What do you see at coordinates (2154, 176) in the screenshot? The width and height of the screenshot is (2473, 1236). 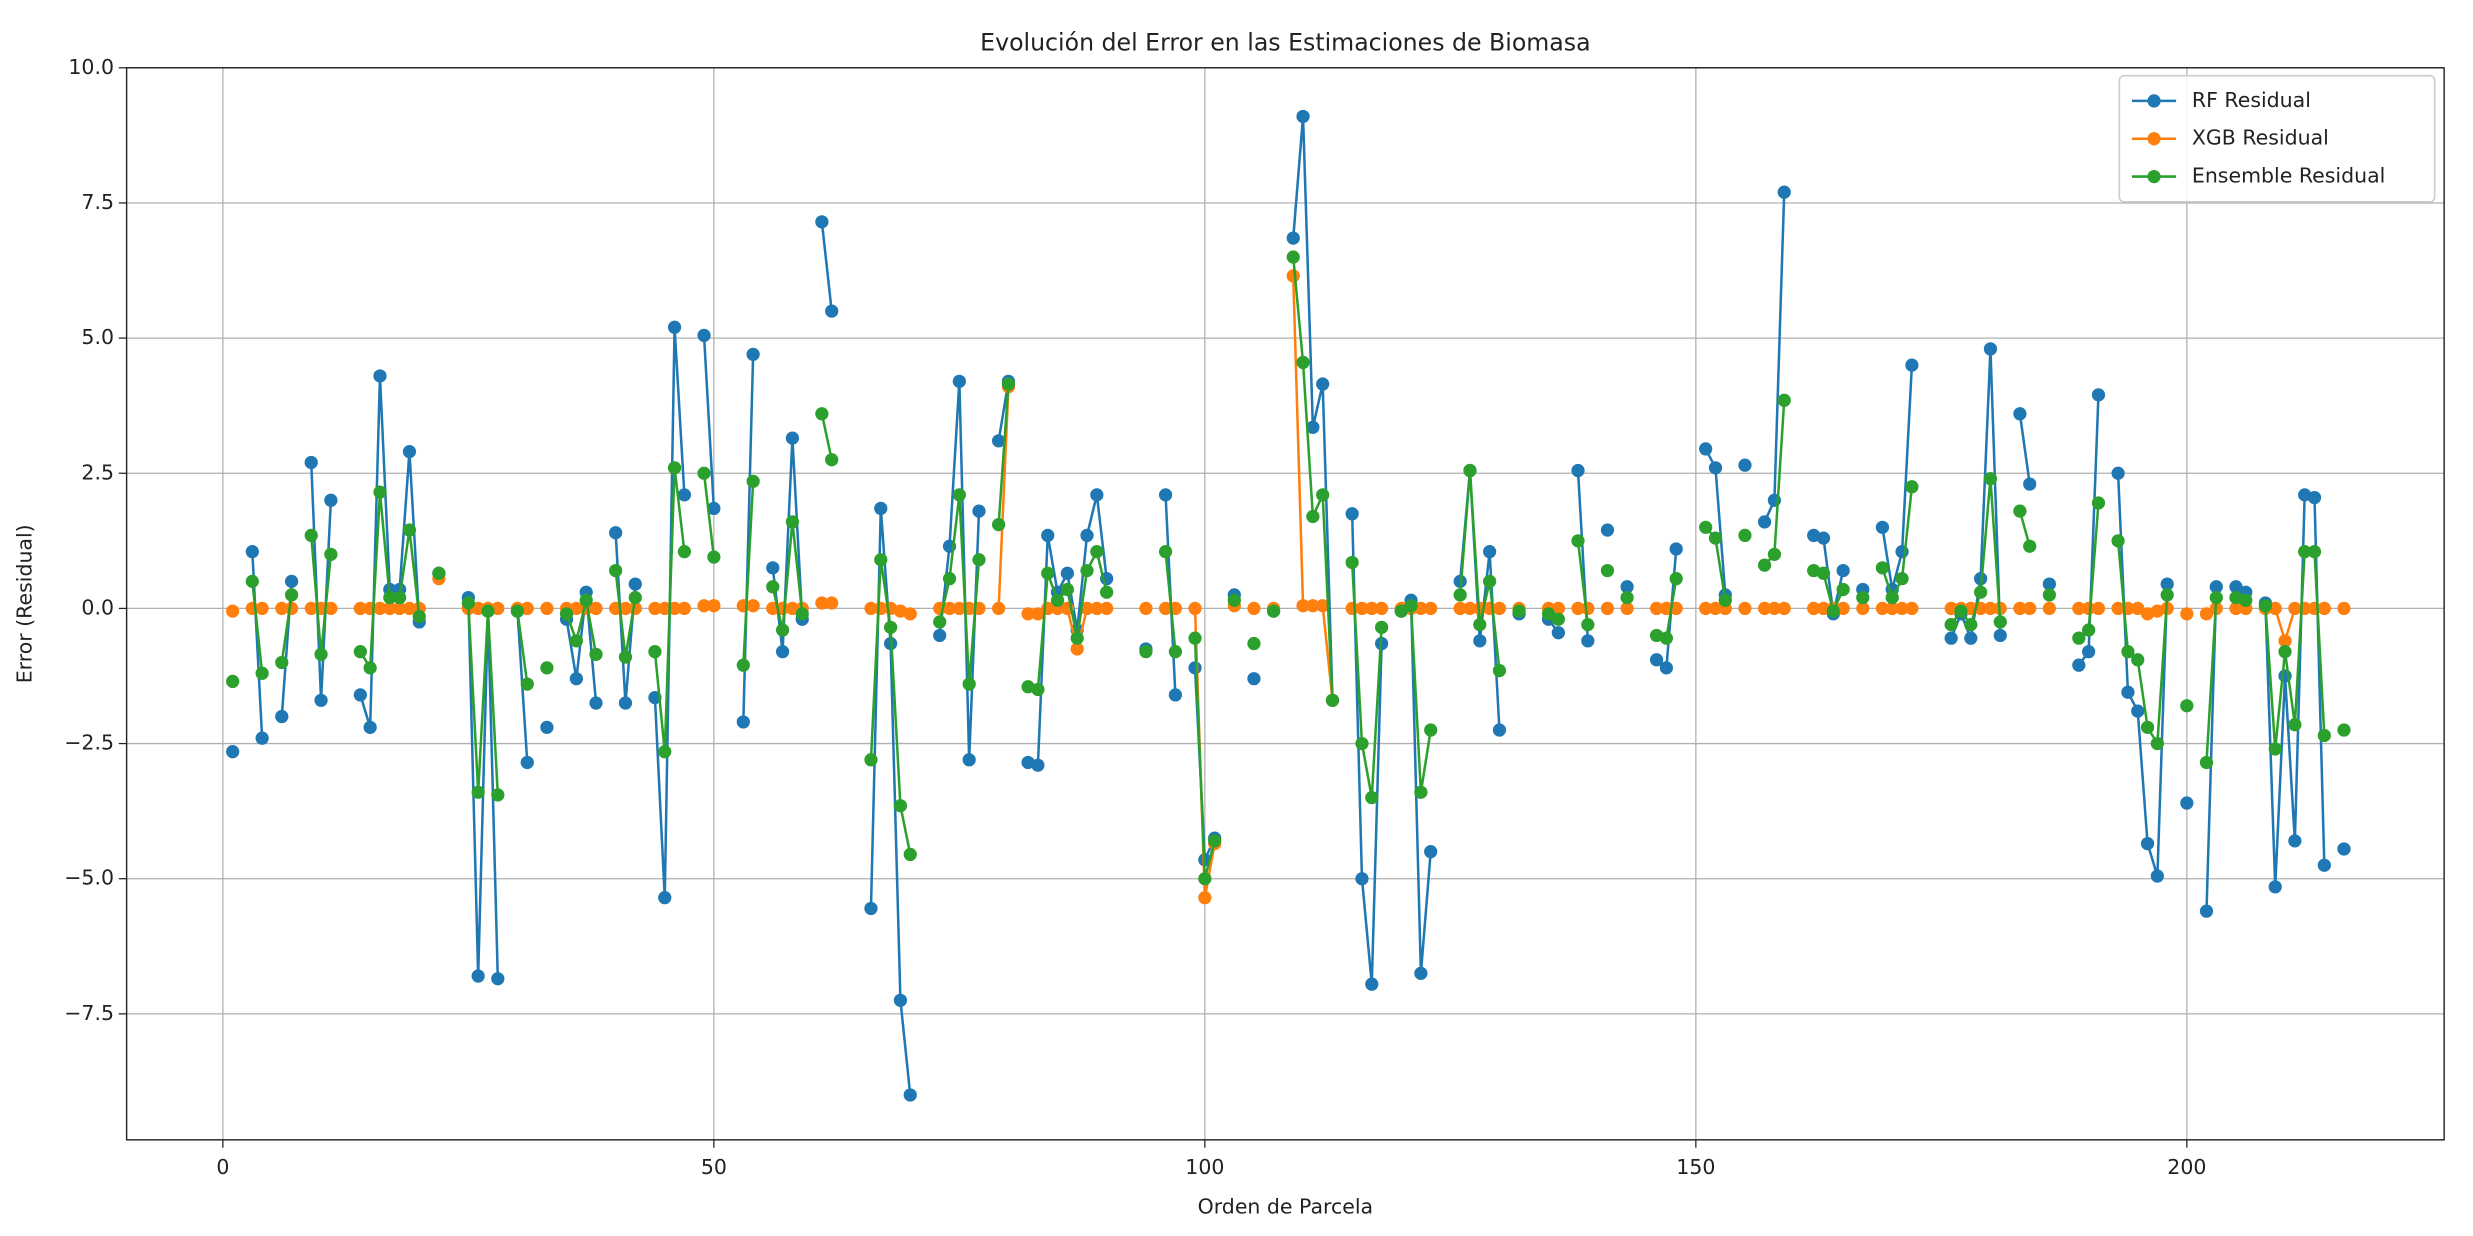 I see `legend-marker` at bounding box center [2154, 176].